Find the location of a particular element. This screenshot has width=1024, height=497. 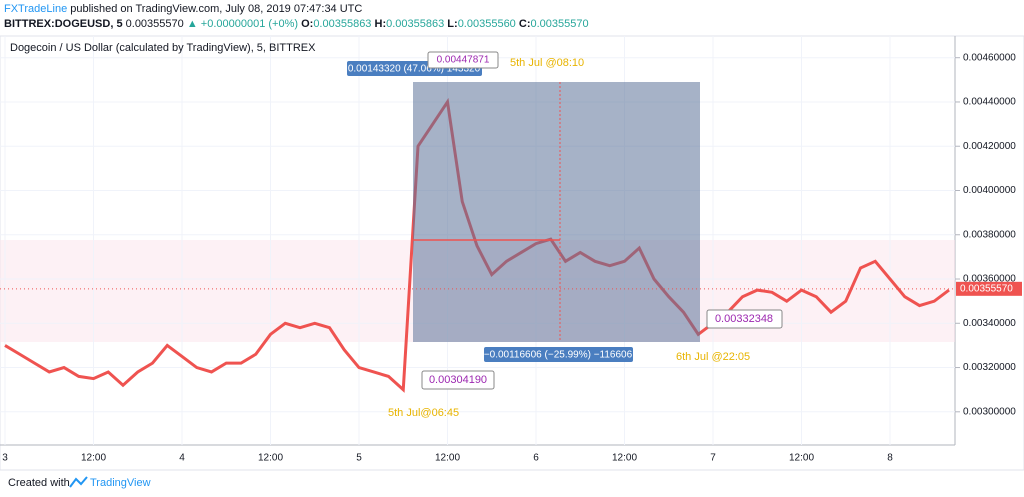

measure-down: −0.00116606 (−25.99%) −116606 is located at coordinates (558, 355).